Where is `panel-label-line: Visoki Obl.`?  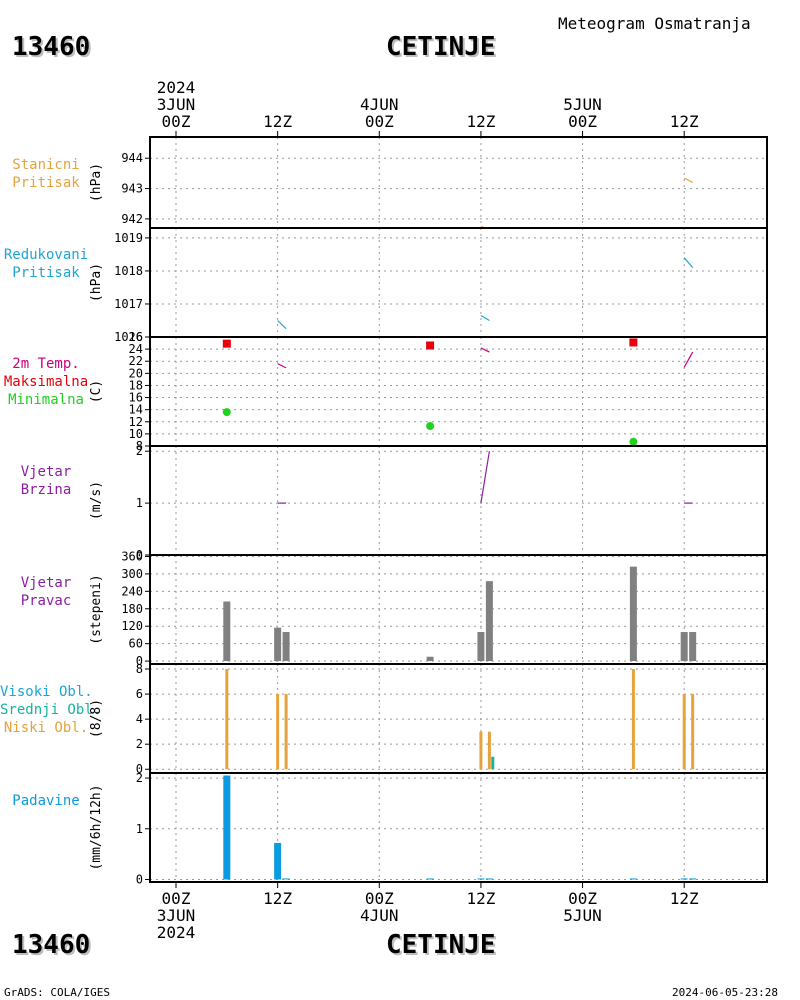 panel-label-line: Visoki Obl. is located at coordinates (46, 692).